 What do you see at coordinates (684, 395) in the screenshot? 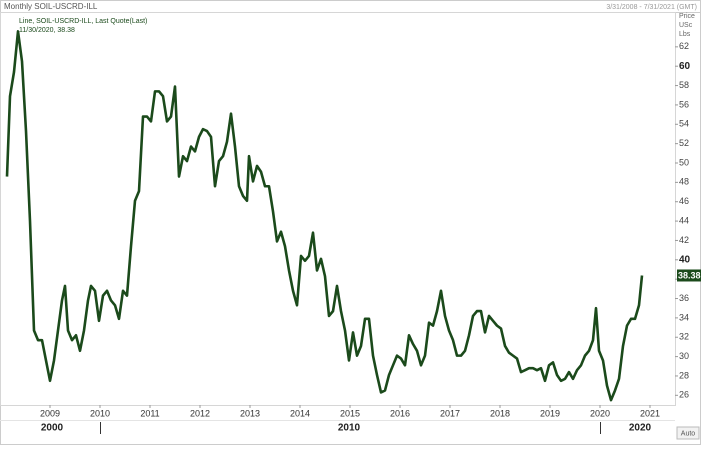
I see `y-tick-label: 26` at bounding box center [684, 395].